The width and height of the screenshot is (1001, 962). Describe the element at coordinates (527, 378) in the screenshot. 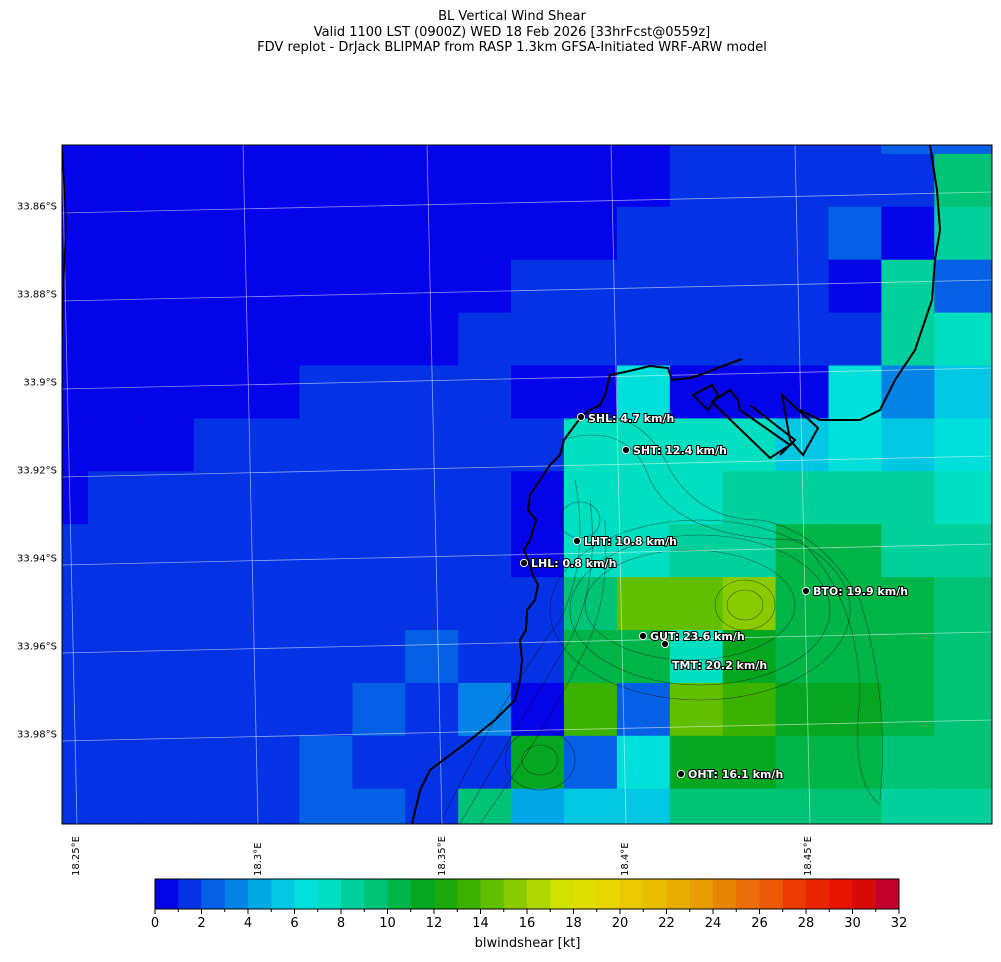

I see `lat-gridline` at that location.